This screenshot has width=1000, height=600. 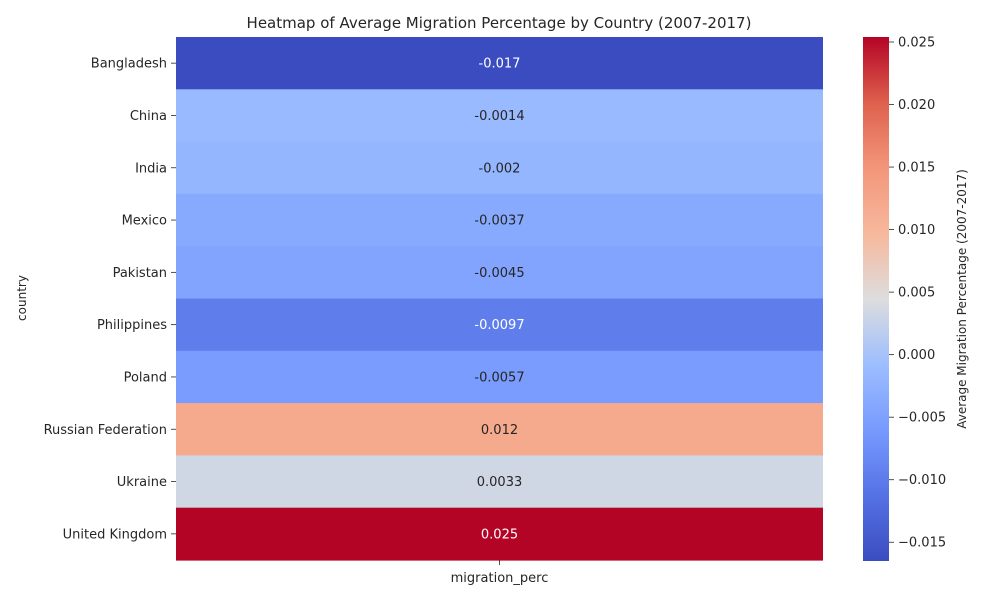 I want to click on cell-value-label: -0.0014, so click(x=499, y=116).